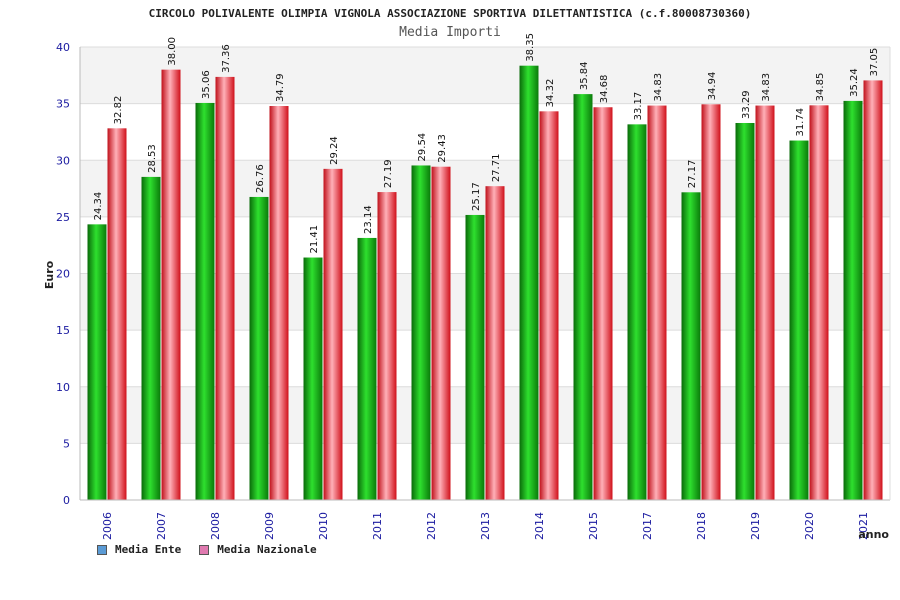 The height and width of the screenshot is (600, 900). I want to click on y-tick-label: 5, so click(66, 443).